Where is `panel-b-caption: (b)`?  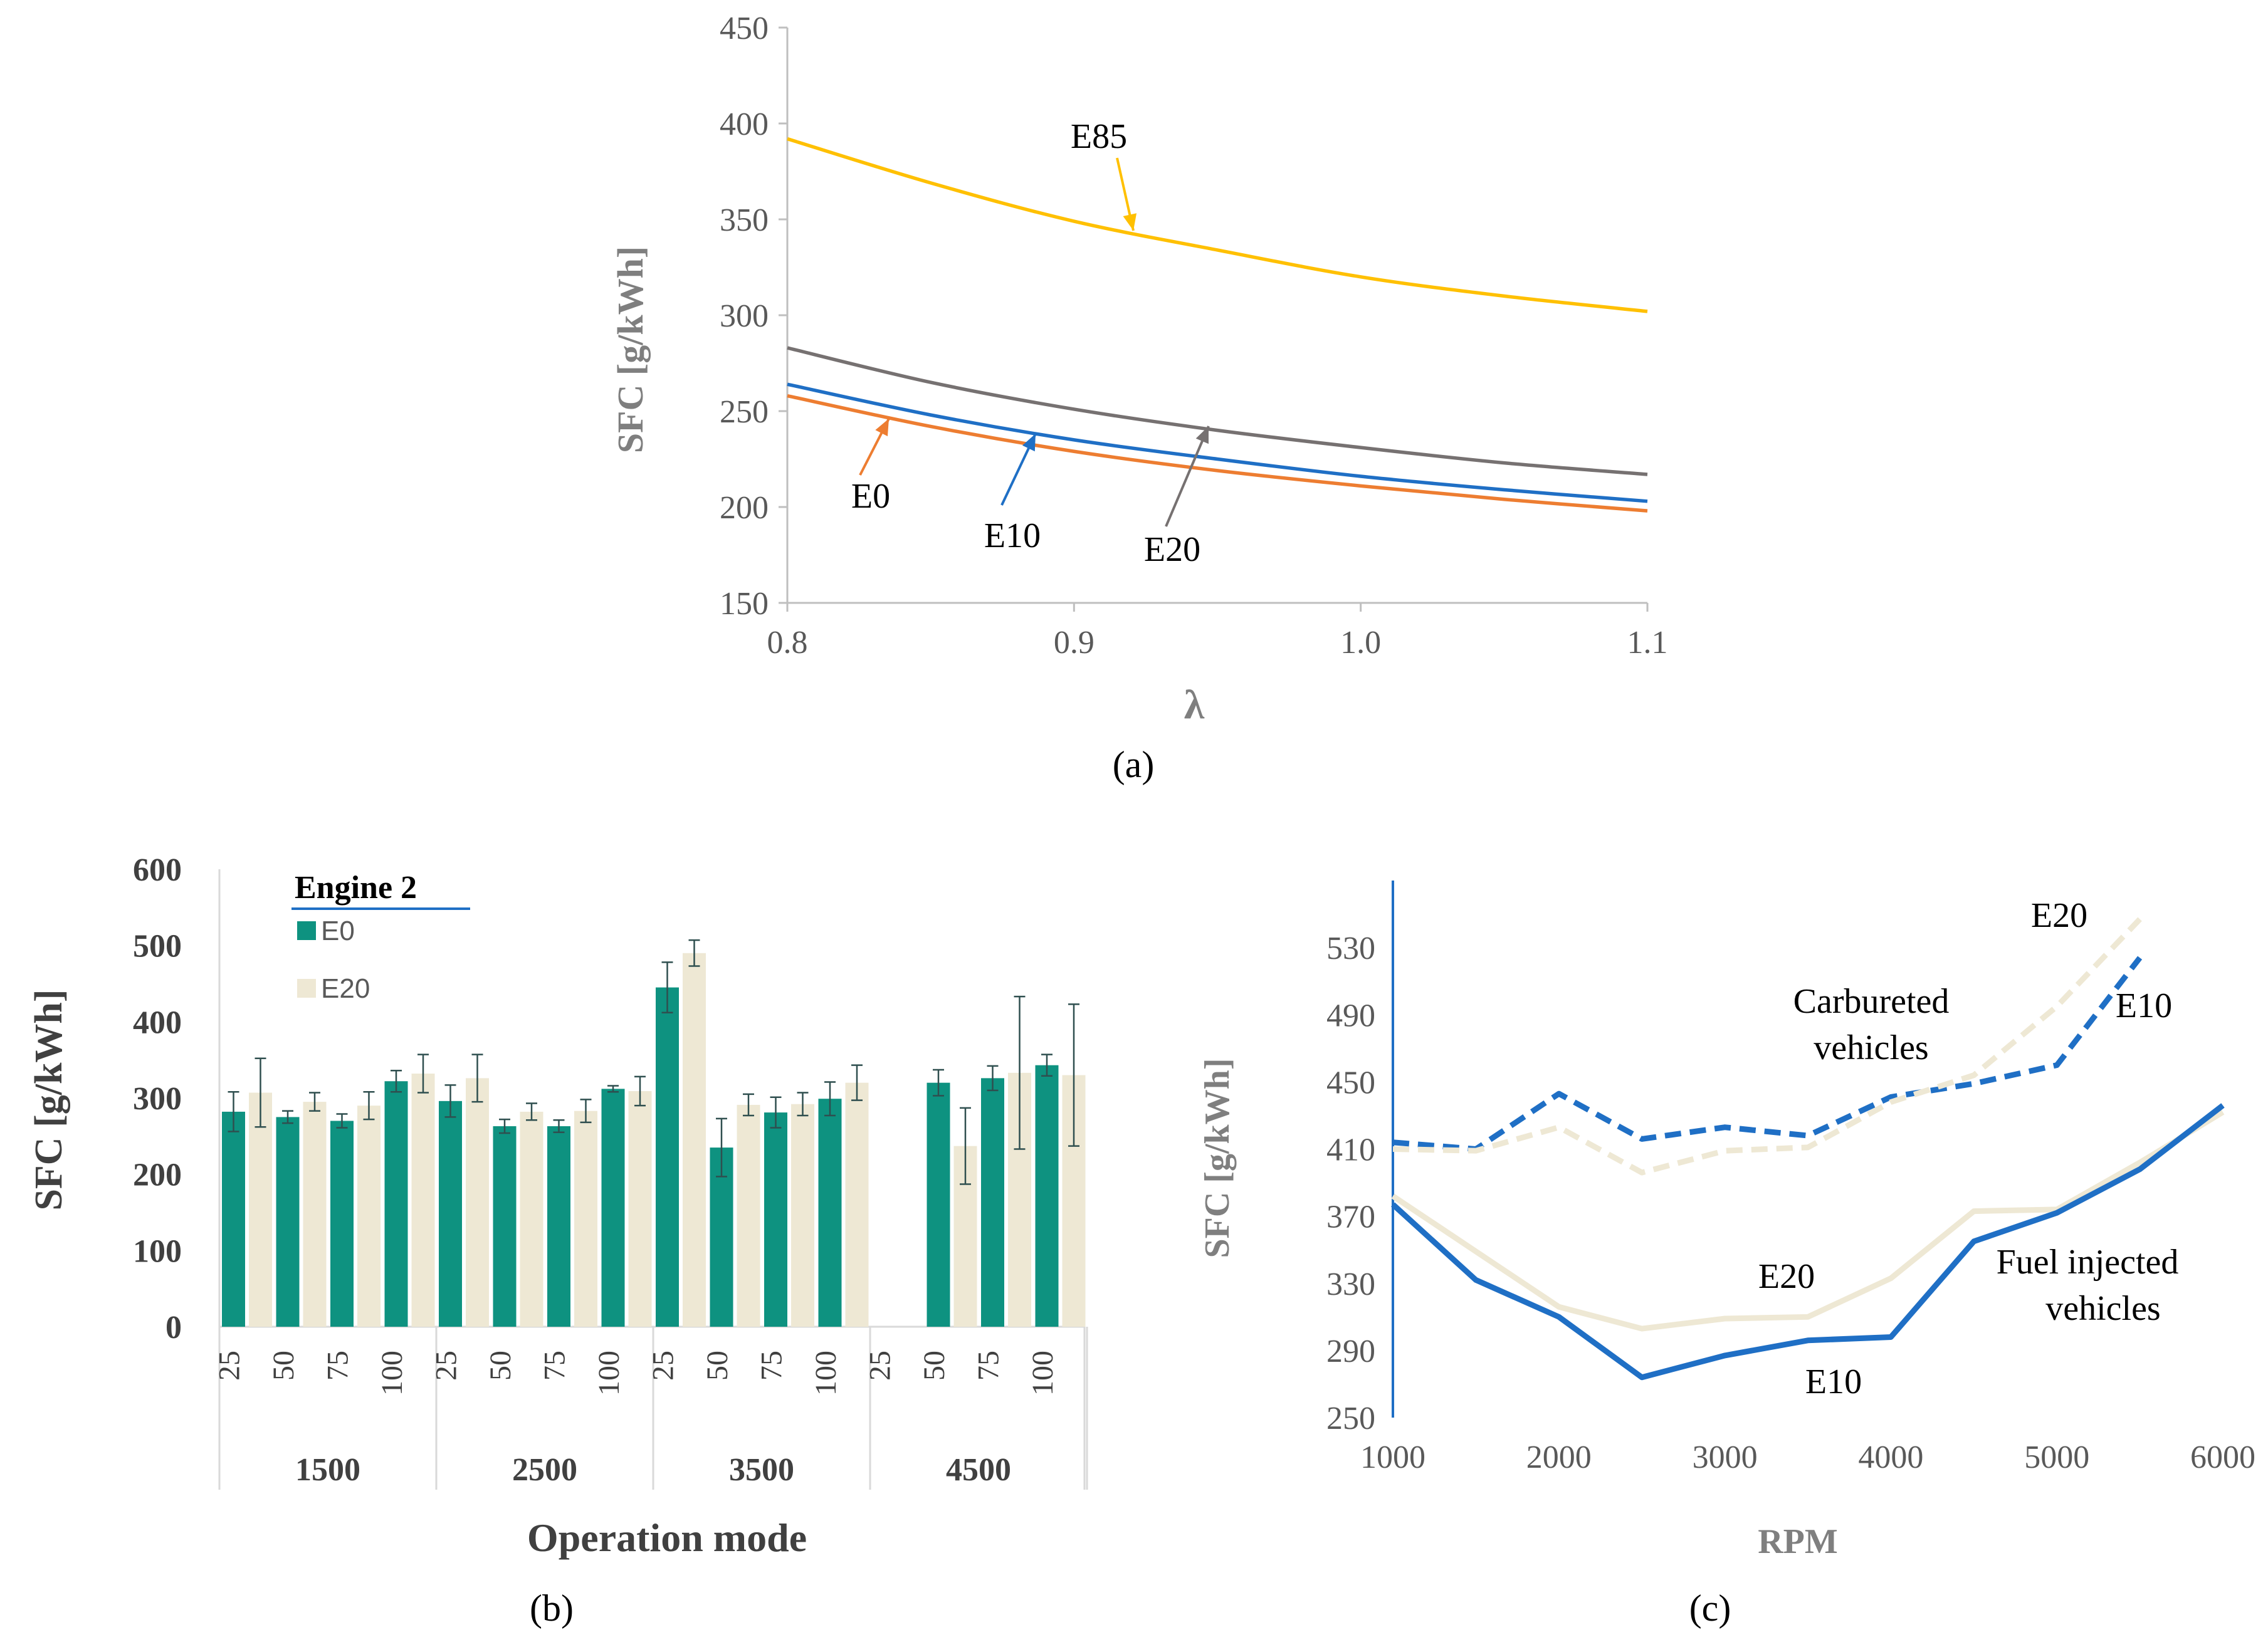 panel-b-caption: (b) is located at coordinates (552, 1608).